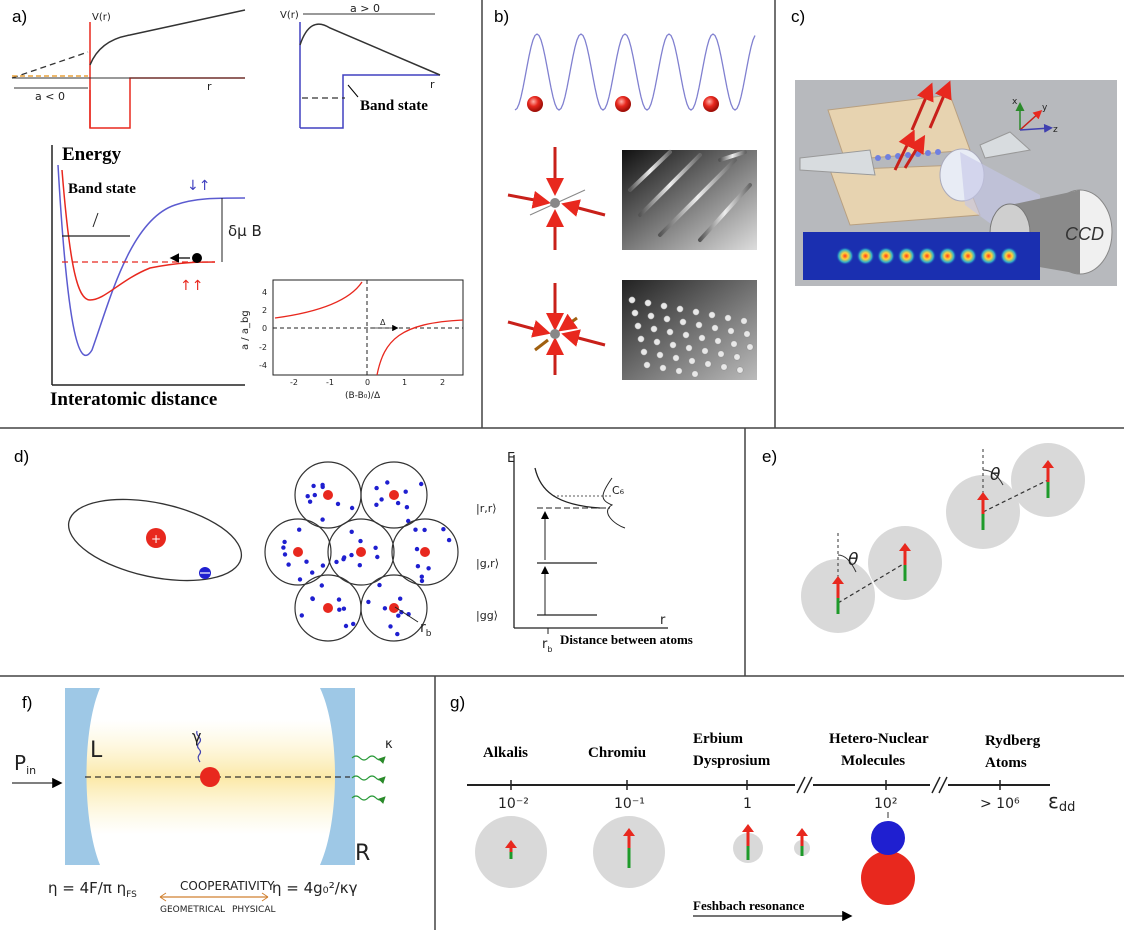  Describe the element at coordinates (227, 886) in the screenshot. I see `cooperativity-label: COOPERATIVITY` at that location.